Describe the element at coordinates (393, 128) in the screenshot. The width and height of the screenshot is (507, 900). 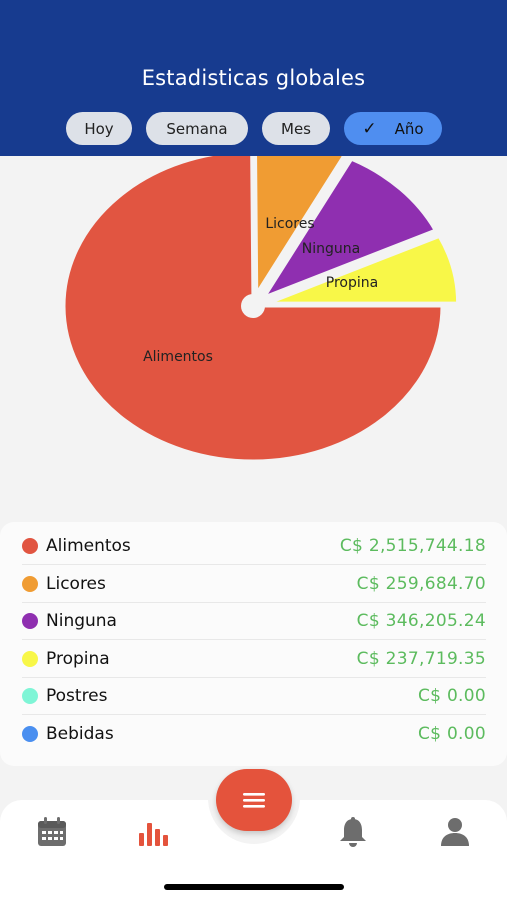
I see `filter-ano: ✓ Año` at that location.